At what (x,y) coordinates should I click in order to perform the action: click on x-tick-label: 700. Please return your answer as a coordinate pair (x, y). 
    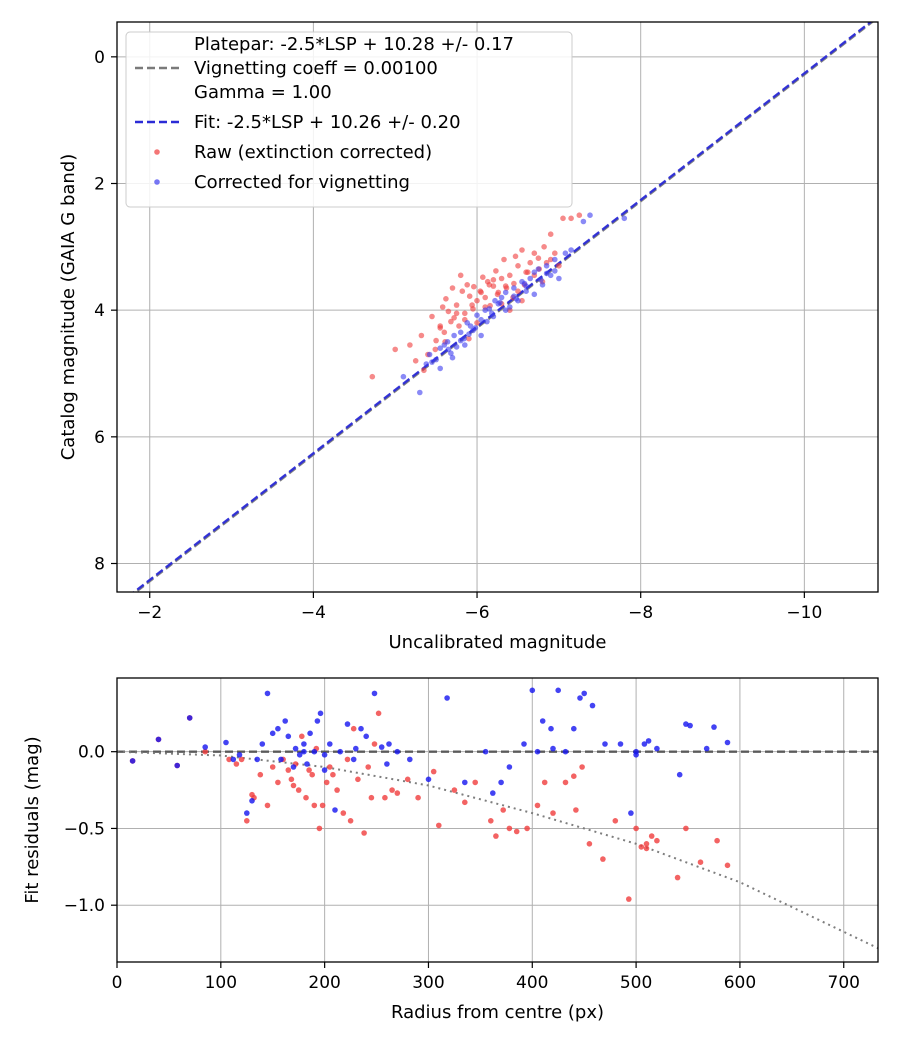
    Looking at the image, I should click on (844, 983).